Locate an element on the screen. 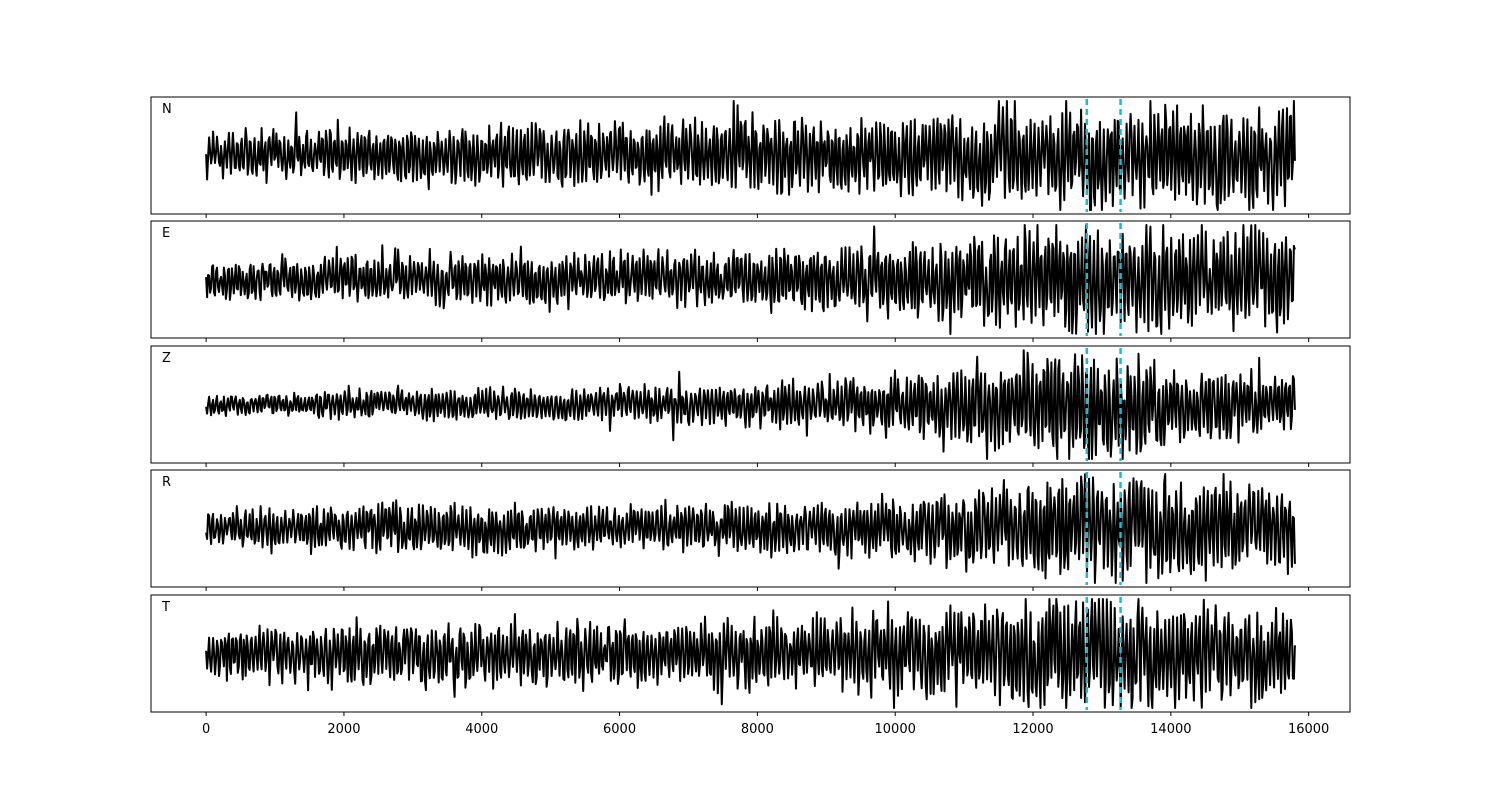  x-tick-label: 10000 is located at coordinates (895, 729).